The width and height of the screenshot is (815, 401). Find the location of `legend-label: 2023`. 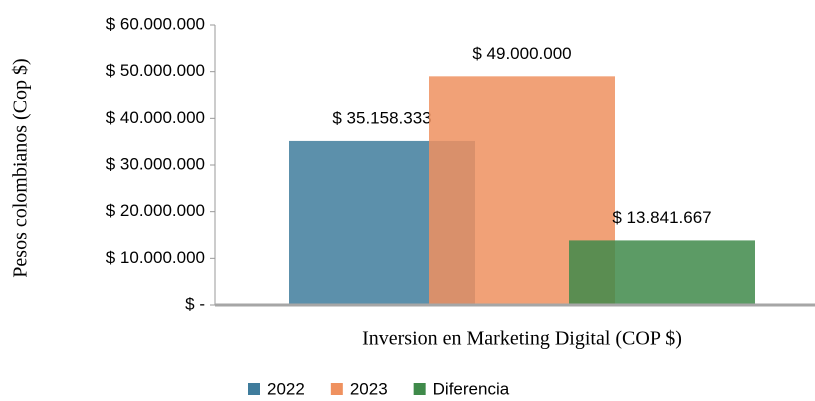

legend-label: 2023 is located at coordinates (369, 388).